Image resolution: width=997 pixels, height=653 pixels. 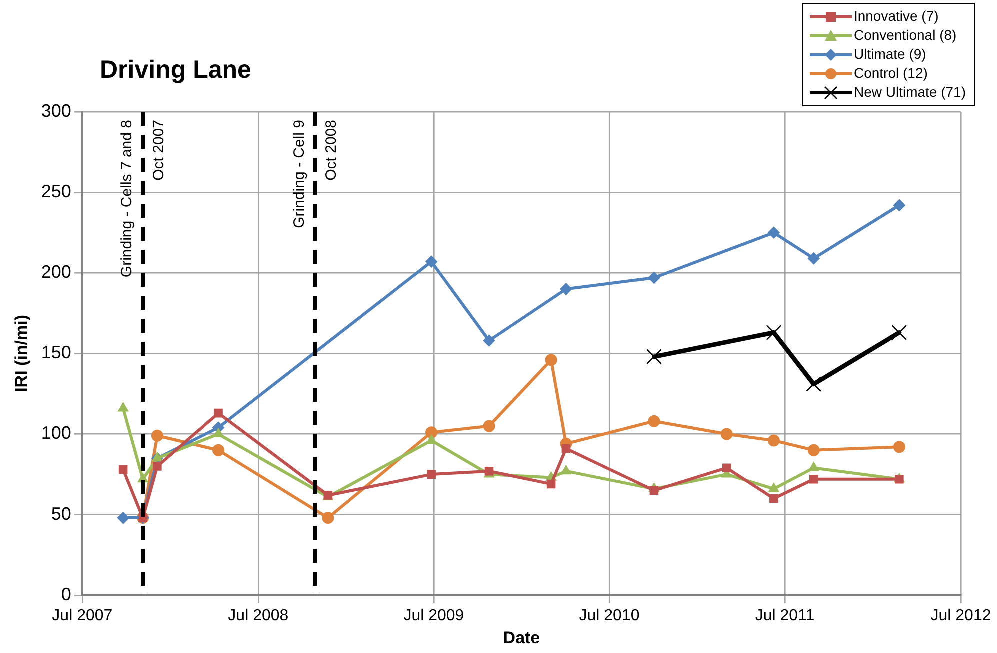 I want to click on x-tick-label: Jul 2008, so click(x=258, y=615).